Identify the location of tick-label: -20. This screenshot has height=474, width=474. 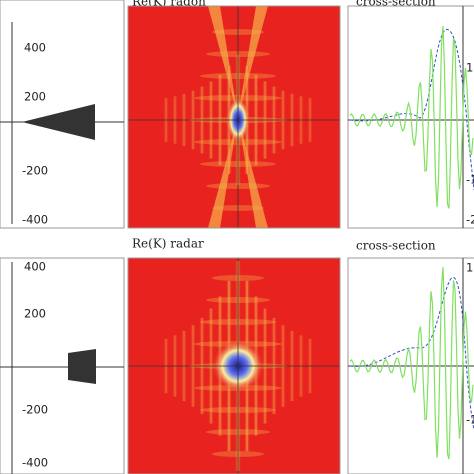
(470, 220).